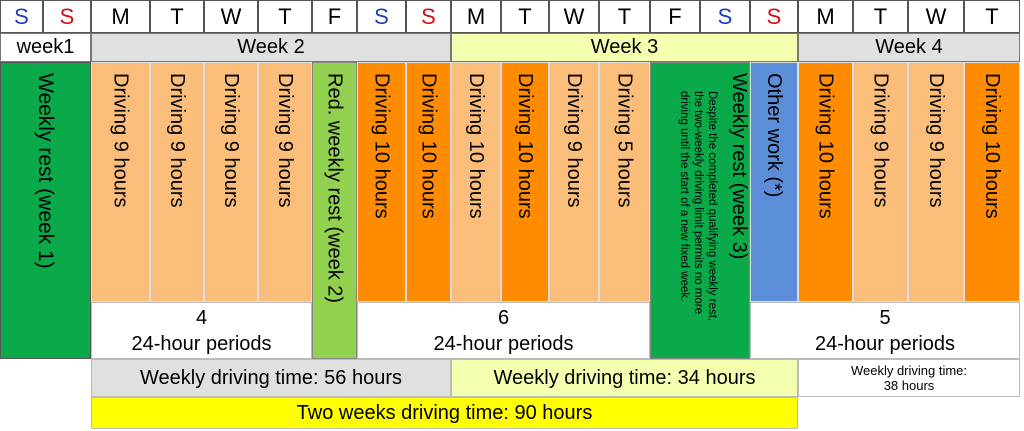 The height and width of the screenshot is (431, 1024). Describe the element at coordinates (271, 47) in the screenshot. I see `week-label: Week 2` at that location.